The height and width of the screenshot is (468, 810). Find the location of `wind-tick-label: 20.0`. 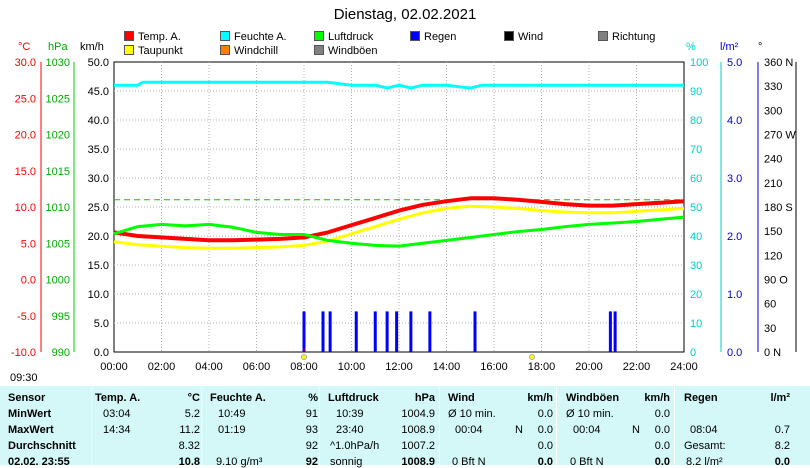

wind-tick-label: 20.0 is located at coordinates (98, 237).